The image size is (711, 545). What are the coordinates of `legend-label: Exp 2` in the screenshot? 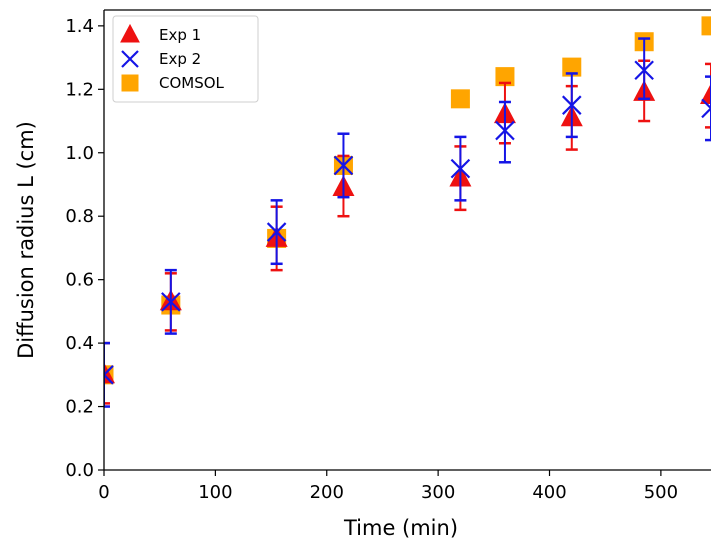 It's located at (180, 59).